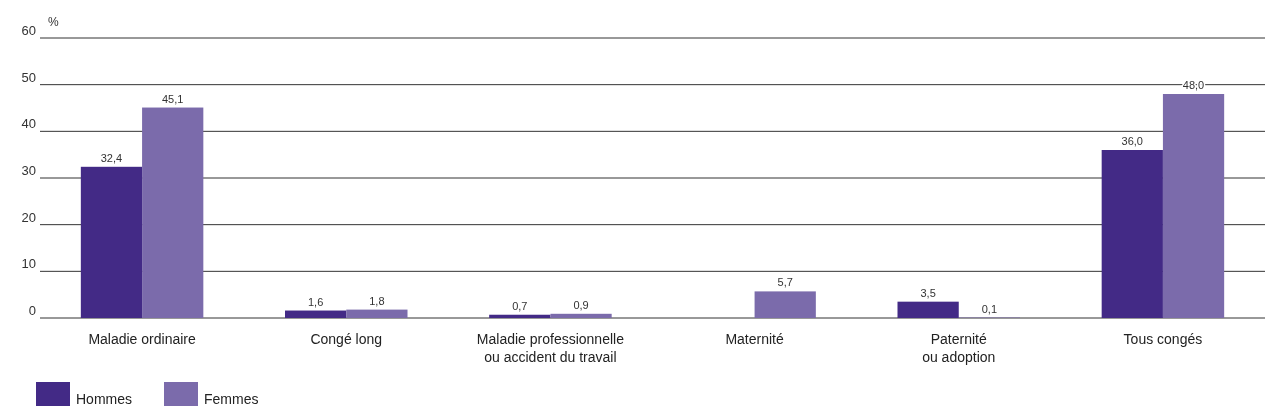  I want to click on y-tick-label: 20, so click(28, 217).